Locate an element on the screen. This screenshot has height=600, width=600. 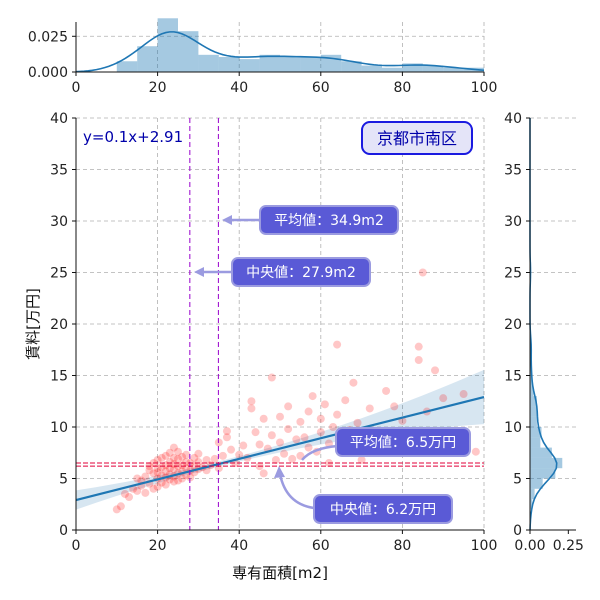
top-kde-curve is located at coordinates (280, 52).